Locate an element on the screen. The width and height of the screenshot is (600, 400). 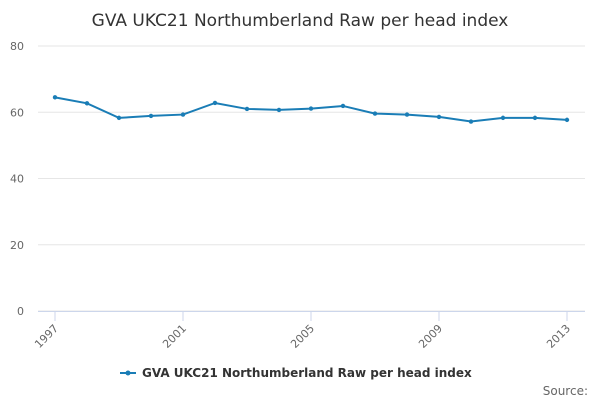
source: Source: is located at coordinates (565, 391).